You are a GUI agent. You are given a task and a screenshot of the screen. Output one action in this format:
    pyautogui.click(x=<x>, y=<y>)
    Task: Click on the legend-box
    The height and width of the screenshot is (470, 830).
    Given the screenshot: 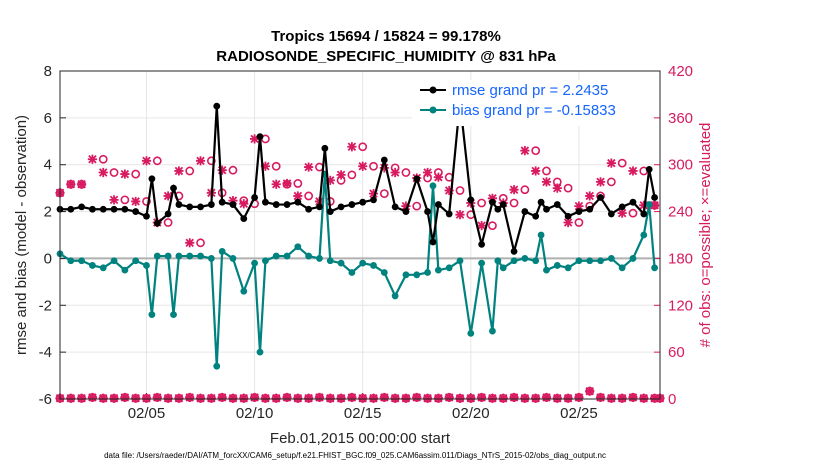 What is the action you would take?
    pyautogui.click(x=532, y=103)
    